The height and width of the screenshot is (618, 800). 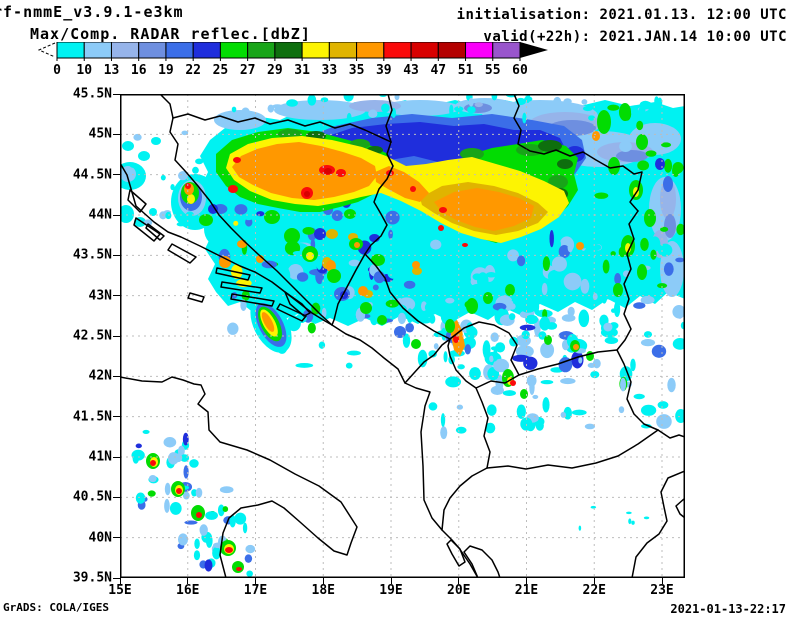 I want to click on colorbar-tick-label: 25, so click(x=221, y=70).